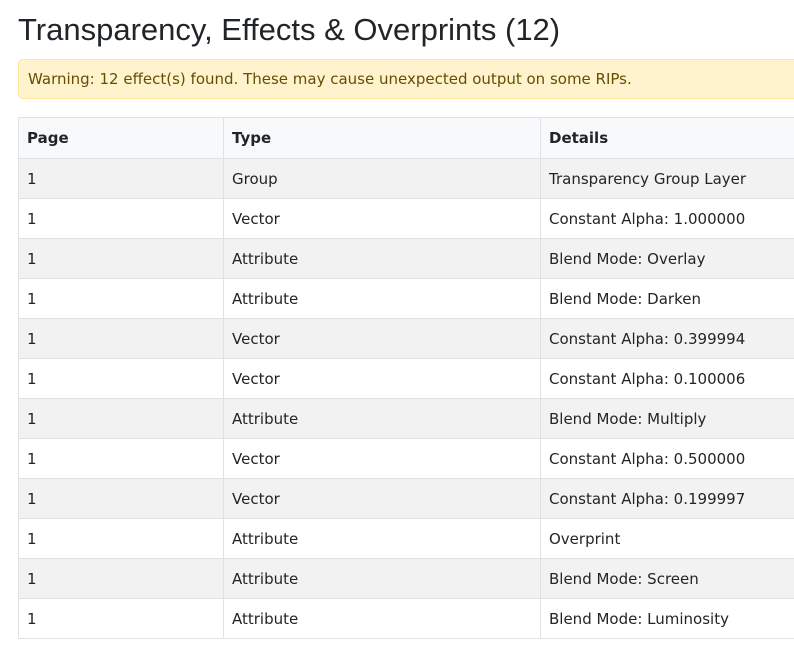  Describe the element at coordinates (667, 458) in the screenshot. I see `table-cell: Constant Alpha: 0.500000` at that location.